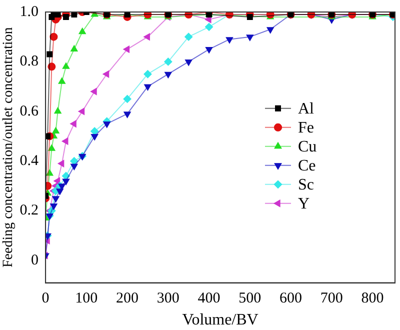 This screenshot has width=400, height=330. What do you see at coordinates (220, 320) in the screenshot?
I see `x-axis-title: Volume/BV` at bounding box center [220, 320].